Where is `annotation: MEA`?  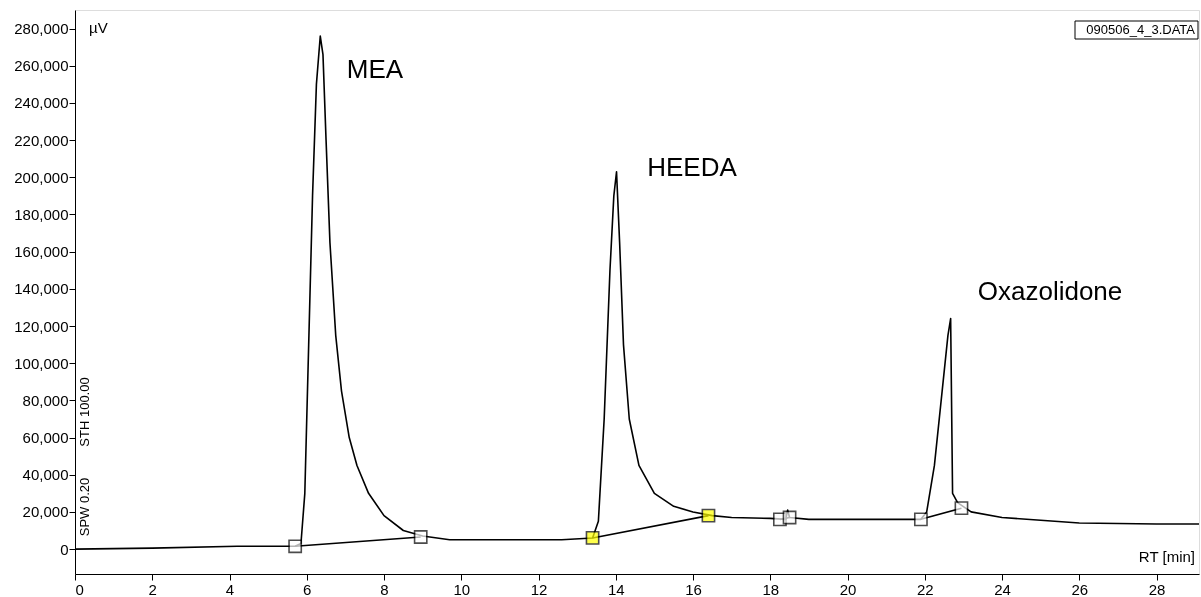
annotation: MEA is located at coordinates (375, 69).